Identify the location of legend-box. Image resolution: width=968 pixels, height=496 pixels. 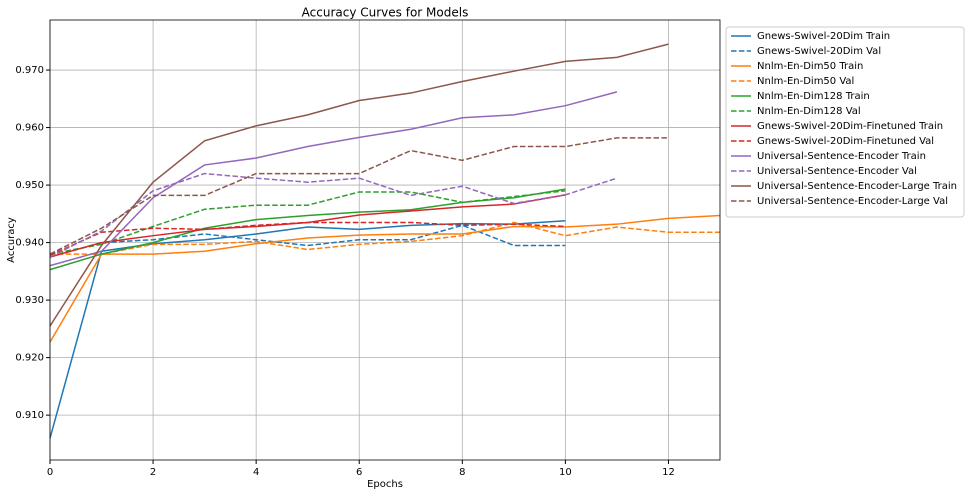
(845, 122).